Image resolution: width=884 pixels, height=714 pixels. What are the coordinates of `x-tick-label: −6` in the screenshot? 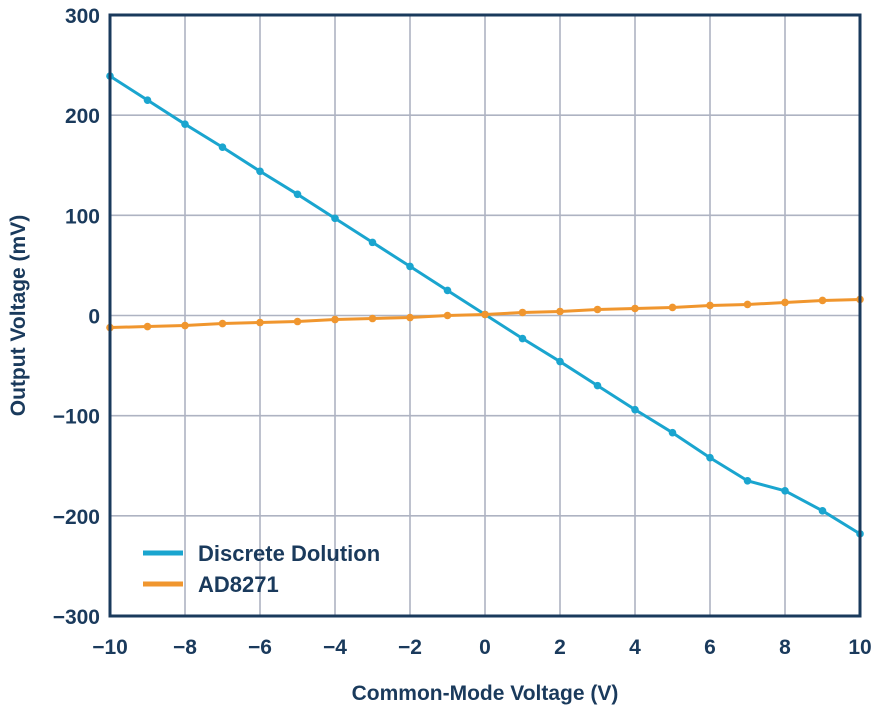 It's located at (260, 647).